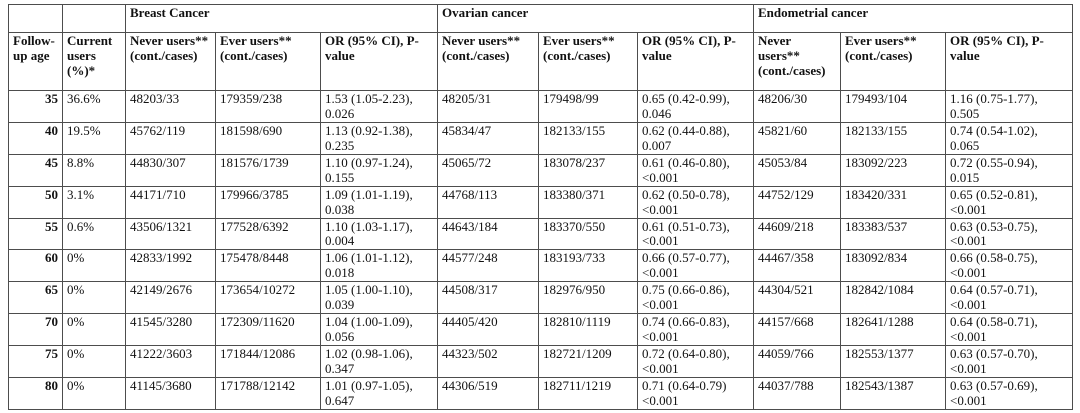 The width and height of the screenshot is (1080, 413). Describe the element at coordinates (893, 61) in the screenshot. I see `column-header-ever-users-cont-cases-9: Ever users** (cont./cases)` at that location.